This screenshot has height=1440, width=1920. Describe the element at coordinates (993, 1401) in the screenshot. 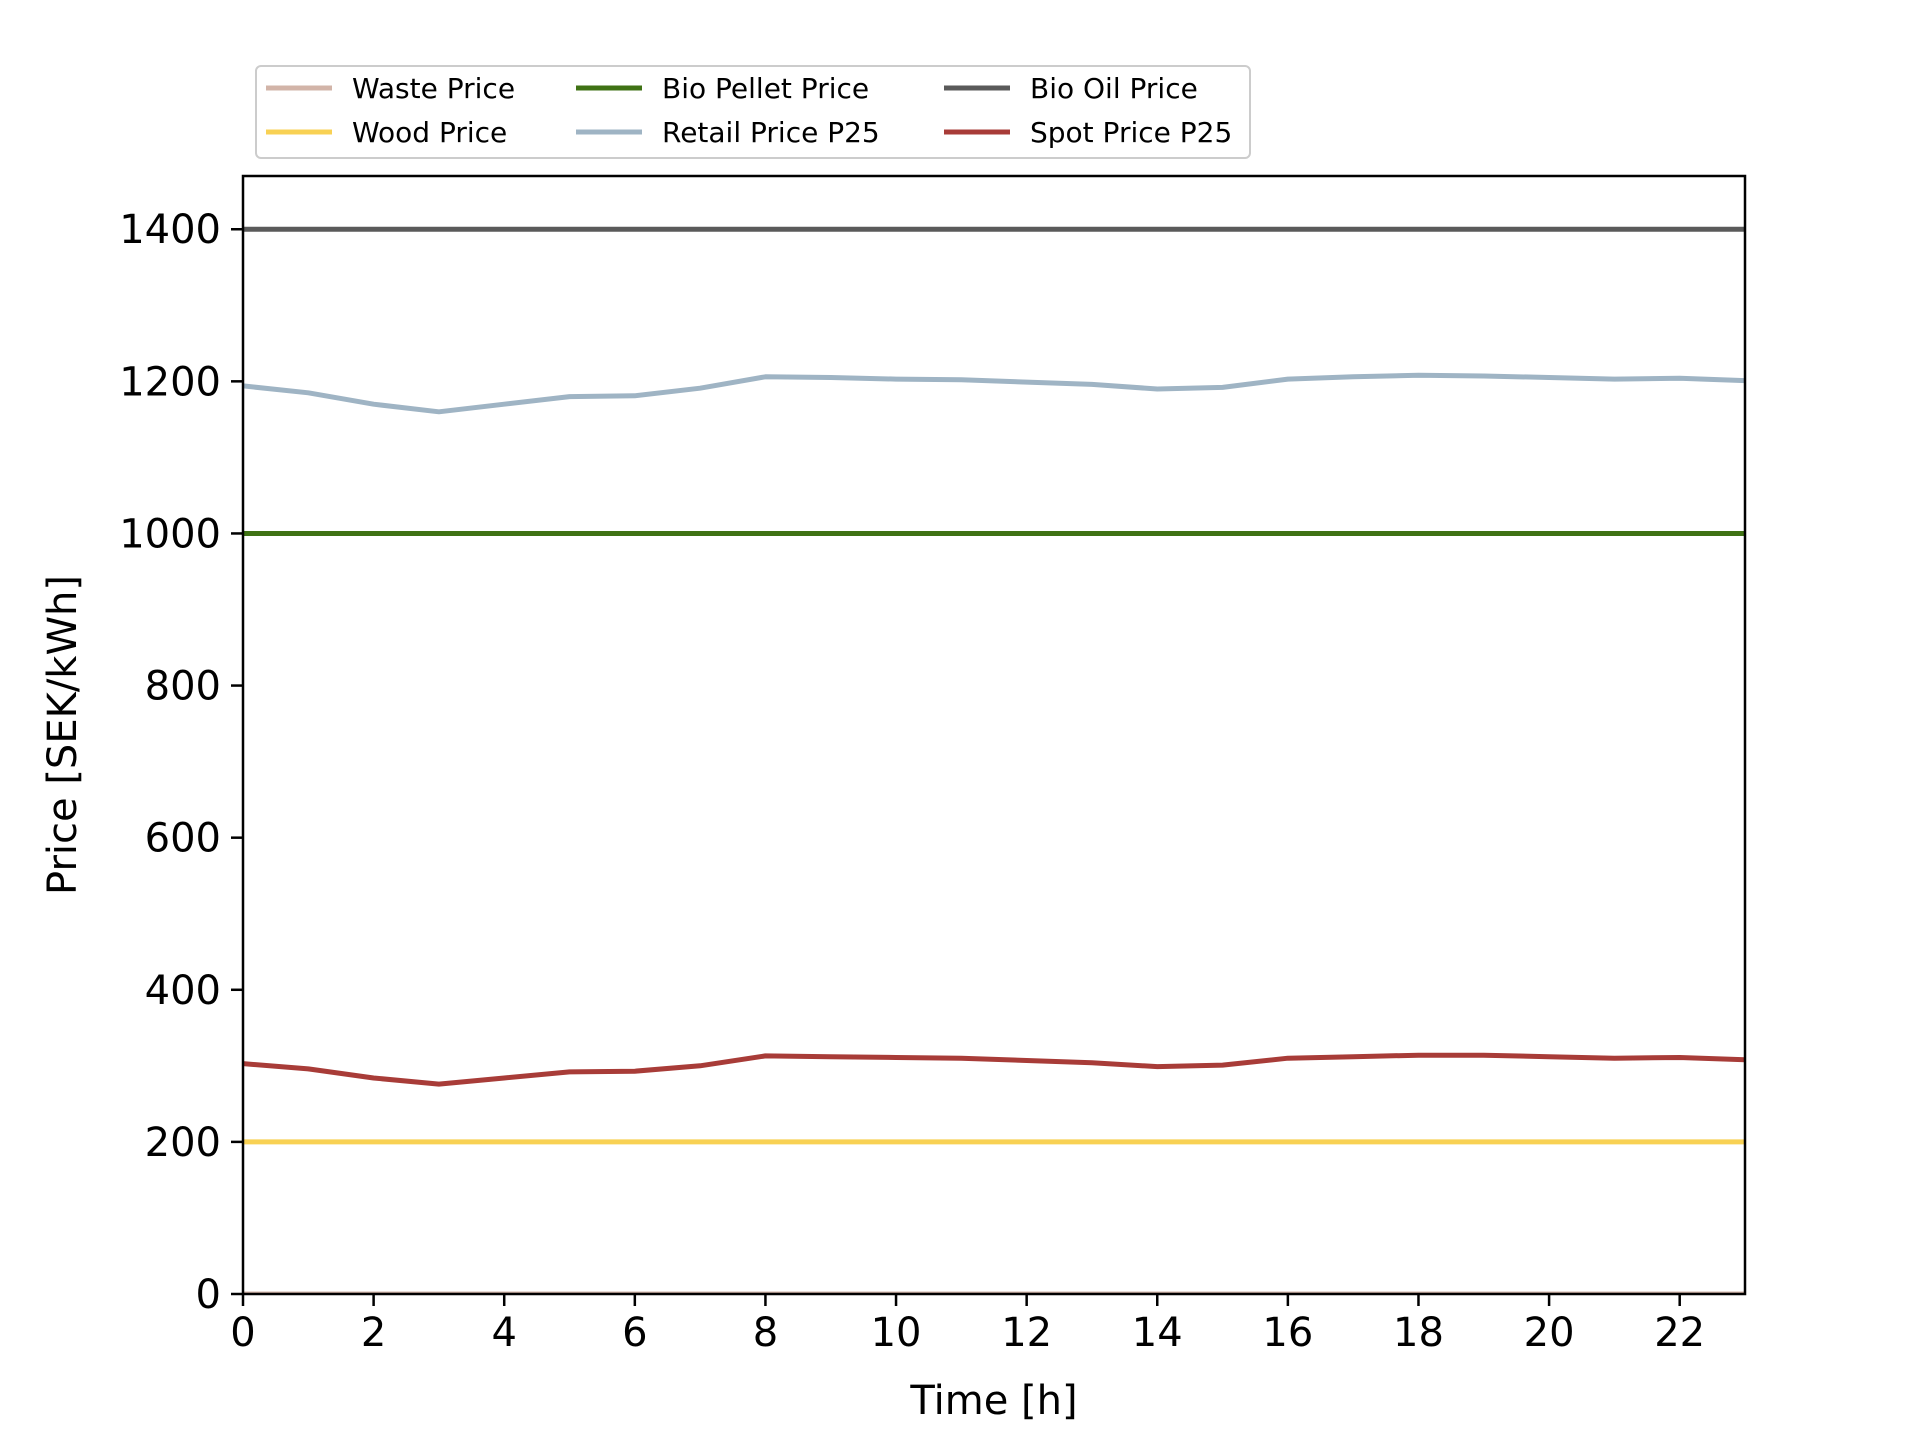

I see `x-axis-label: Time [h]` at that location.